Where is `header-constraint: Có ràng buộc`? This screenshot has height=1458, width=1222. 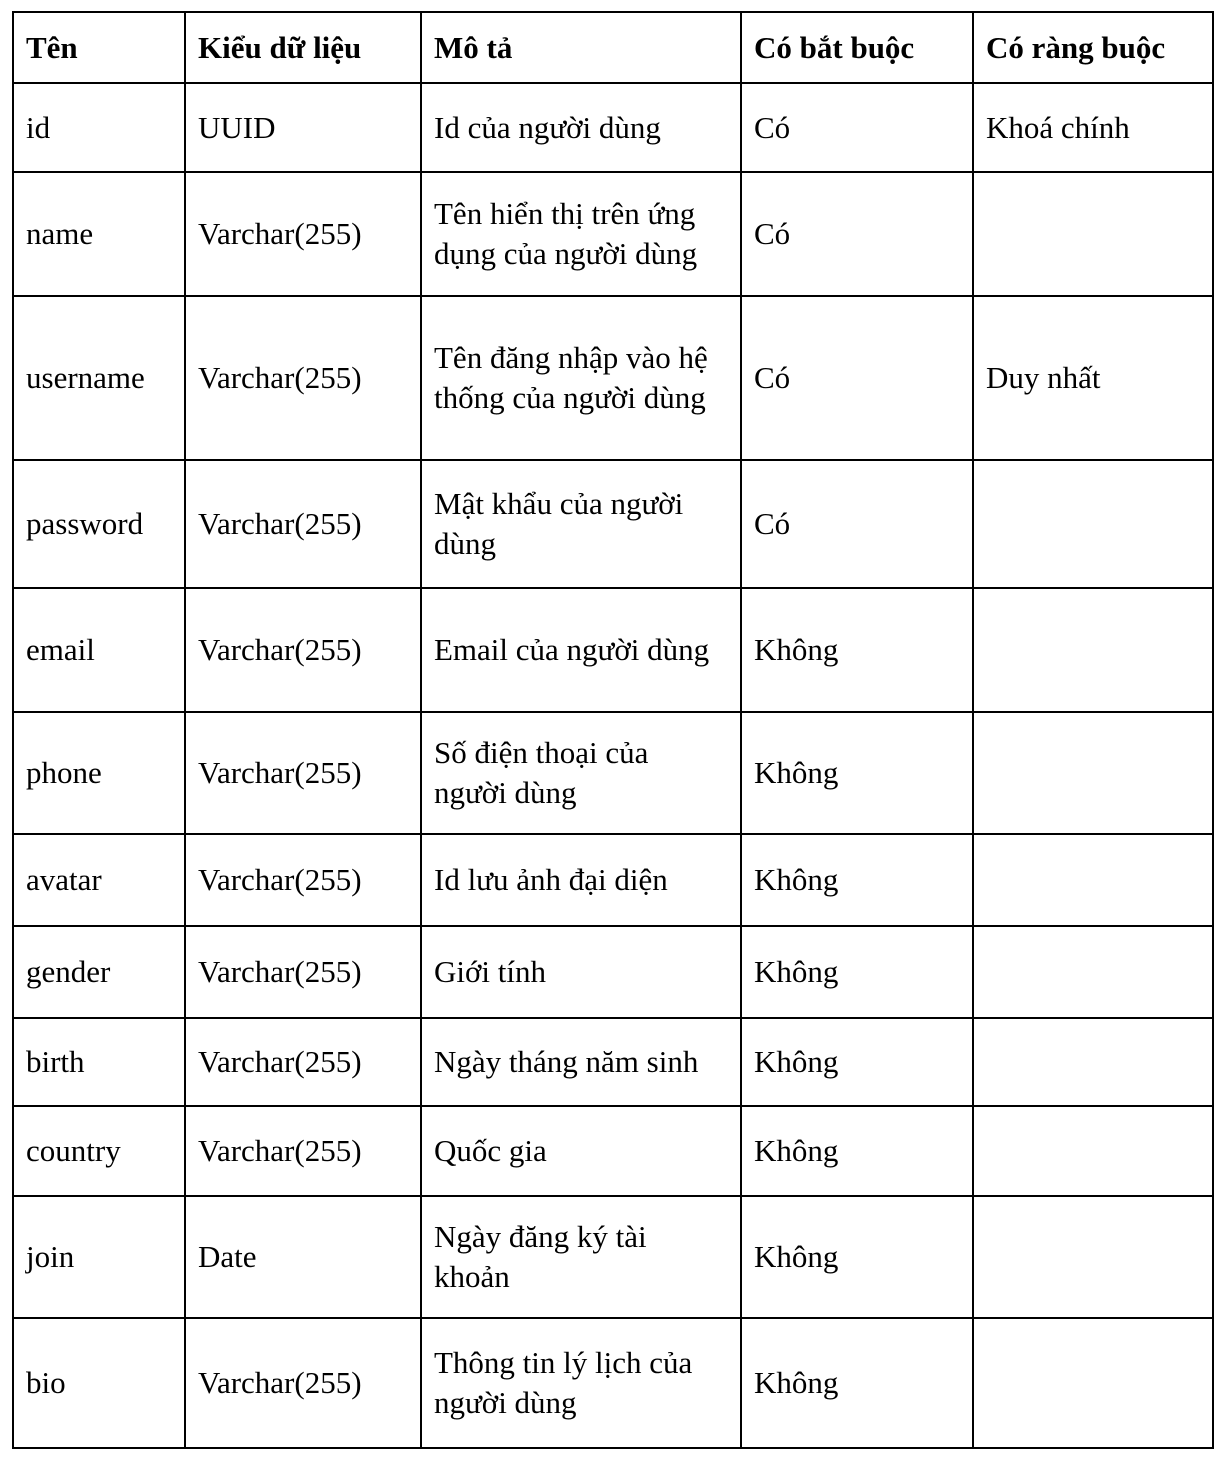
header-constraint: Có ràng buộc is located at coordinates (1093, 47).